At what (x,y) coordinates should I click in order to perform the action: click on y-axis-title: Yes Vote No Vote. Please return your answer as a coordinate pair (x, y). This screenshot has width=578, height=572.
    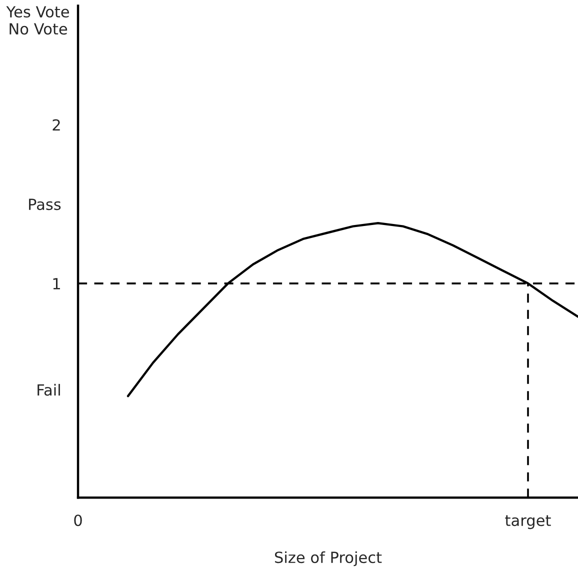
    Looking at the image, I should click on (37, 20).